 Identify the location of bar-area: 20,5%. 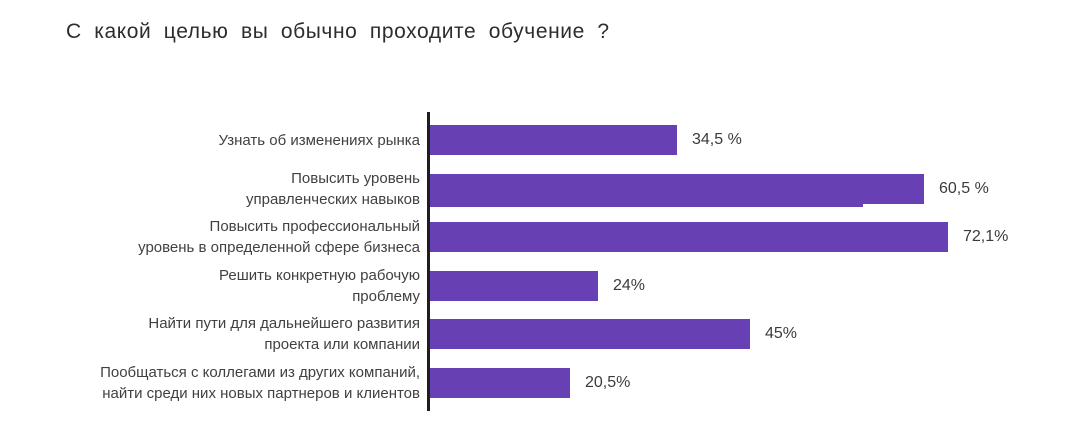
(748, 382).